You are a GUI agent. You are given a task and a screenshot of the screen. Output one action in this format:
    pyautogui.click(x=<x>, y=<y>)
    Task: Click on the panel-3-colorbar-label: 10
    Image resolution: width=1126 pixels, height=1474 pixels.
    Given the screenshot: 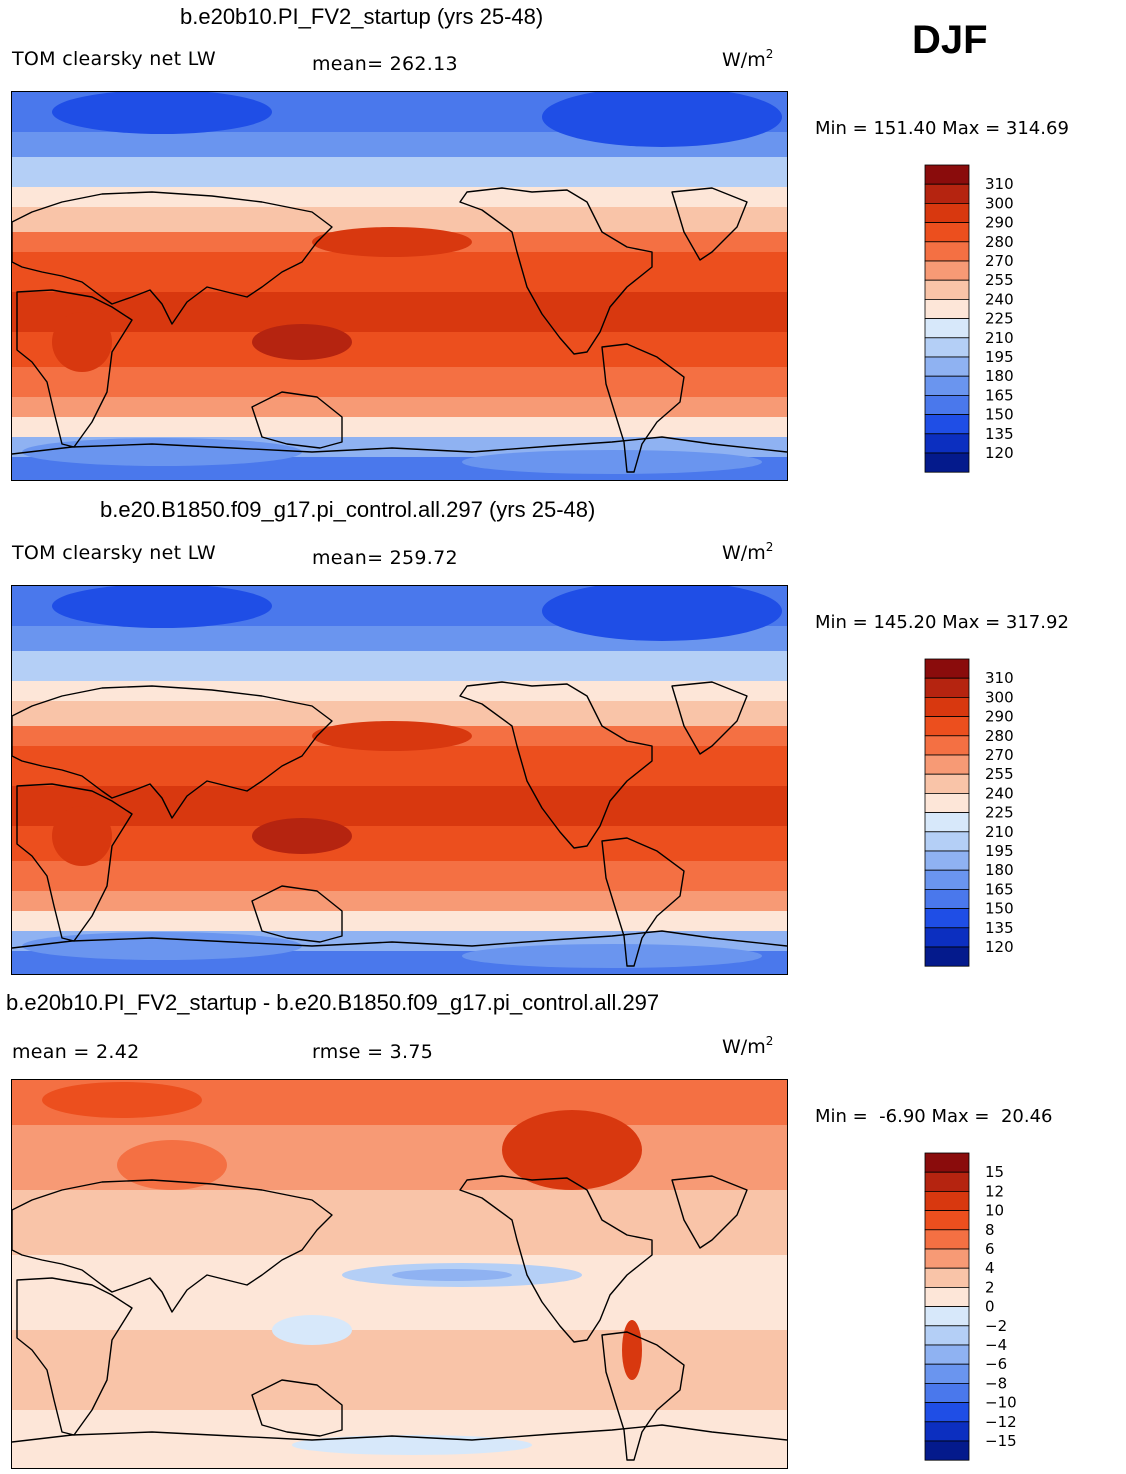 What is the action you would take?
    pyautogui.click(x=994, y=1211)
    